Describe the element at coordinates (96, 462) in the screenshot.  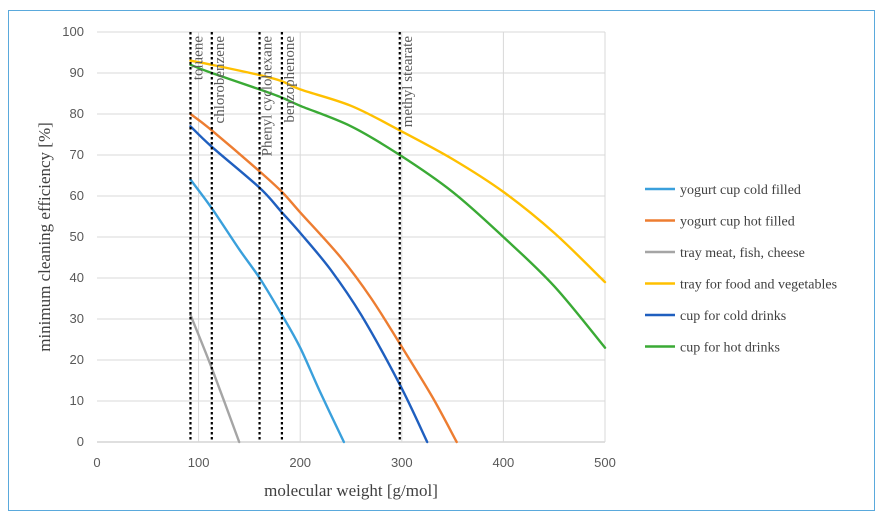
I see `x-tick-label: 0` at that location.